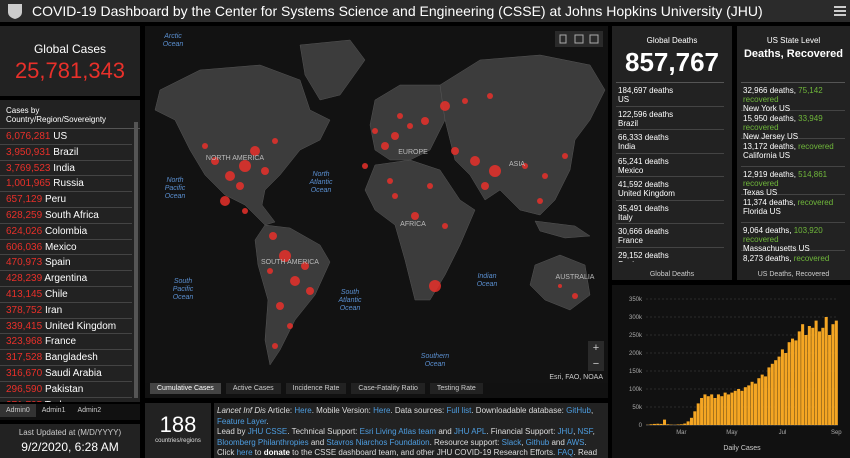 The height and width of the screenshot is (458, 850). Describe the element at coordinates (136, 260) in the screenshot. I see `scrollbar` at that location.